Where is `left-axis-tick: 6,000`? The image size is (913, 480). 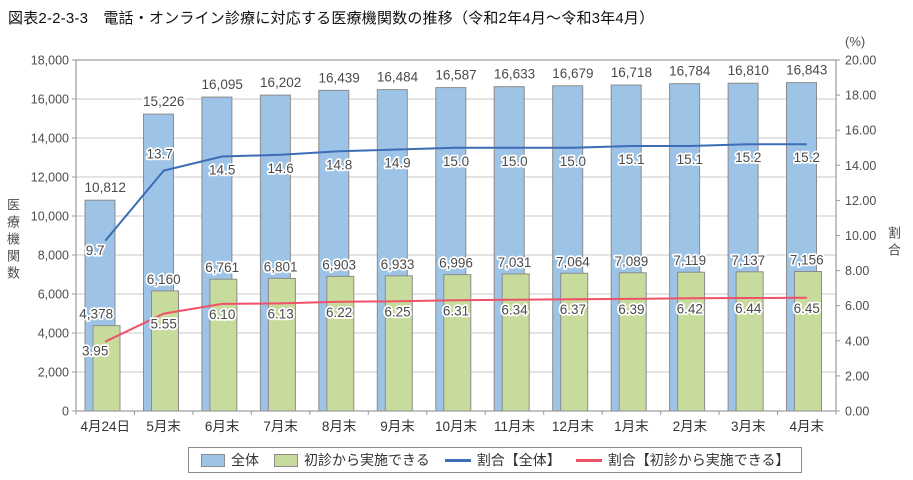
left-axis-tick: 6,000 is located at coordinates (53, 295).